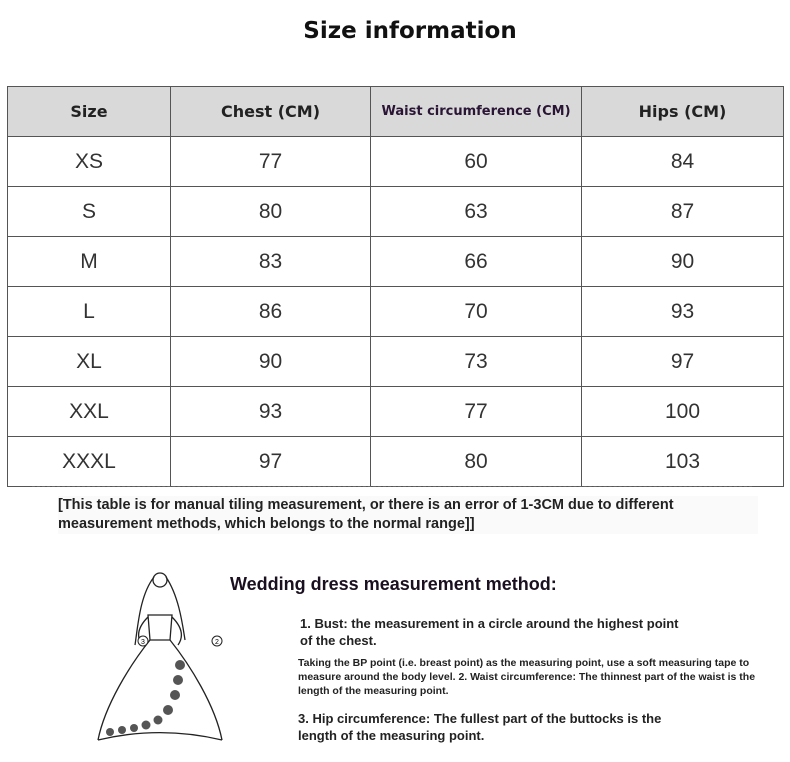  I want to click on table-row: L 86 70 93, so click(395, 311).